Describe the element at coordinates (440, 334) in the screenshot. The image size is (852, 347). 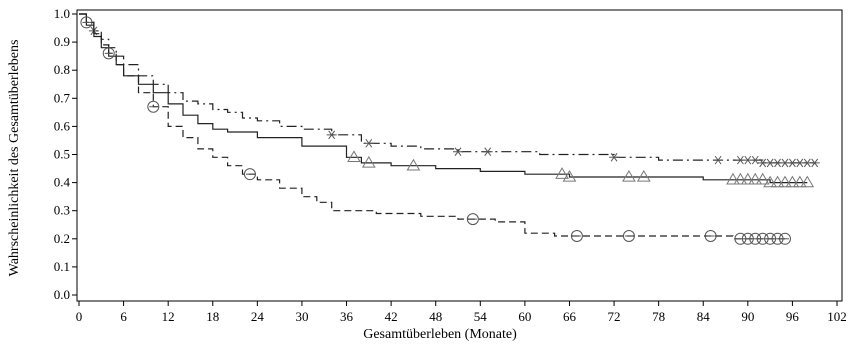
I see `x-axis-label: Gesamtüberleben (Monate)` at that location.